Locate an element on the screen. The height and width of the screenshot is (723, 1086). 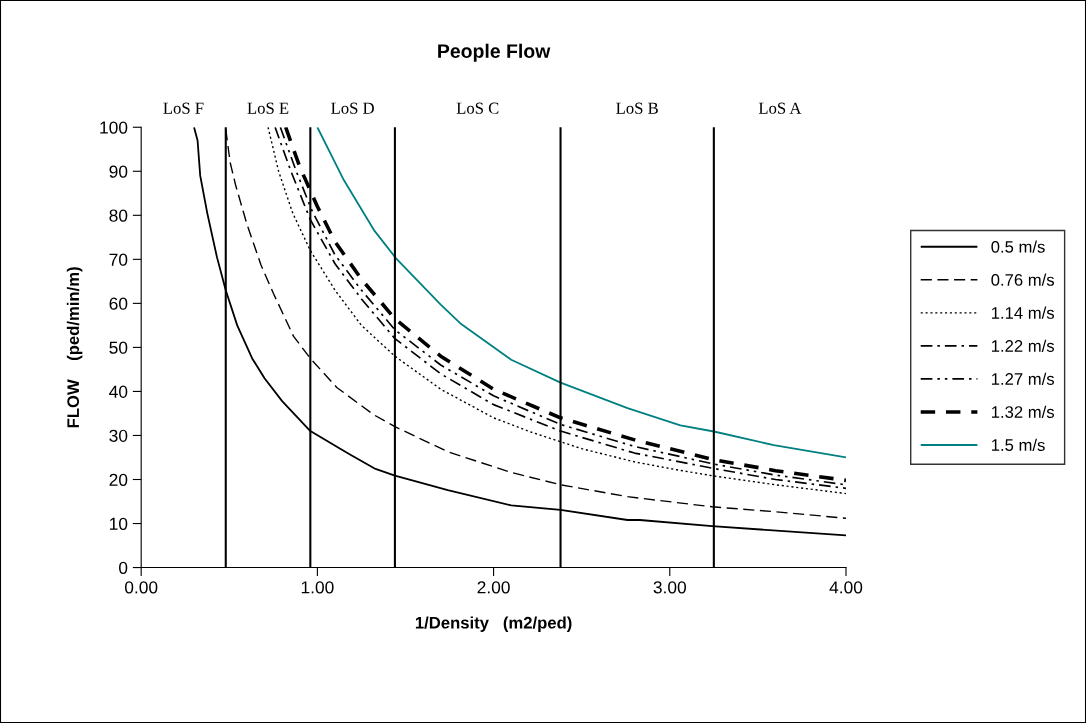
text: LoS D is located at coordinates (352, 108).